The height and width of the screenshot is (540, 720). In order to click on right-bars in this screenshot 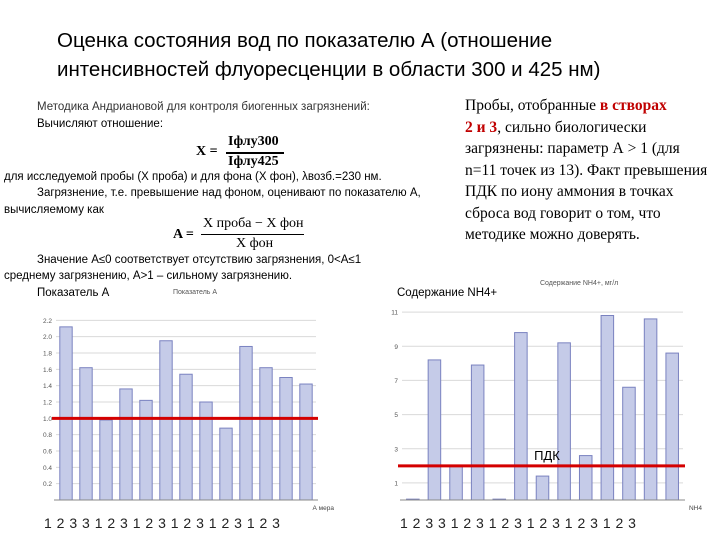, I will do `click(542, 408)`.